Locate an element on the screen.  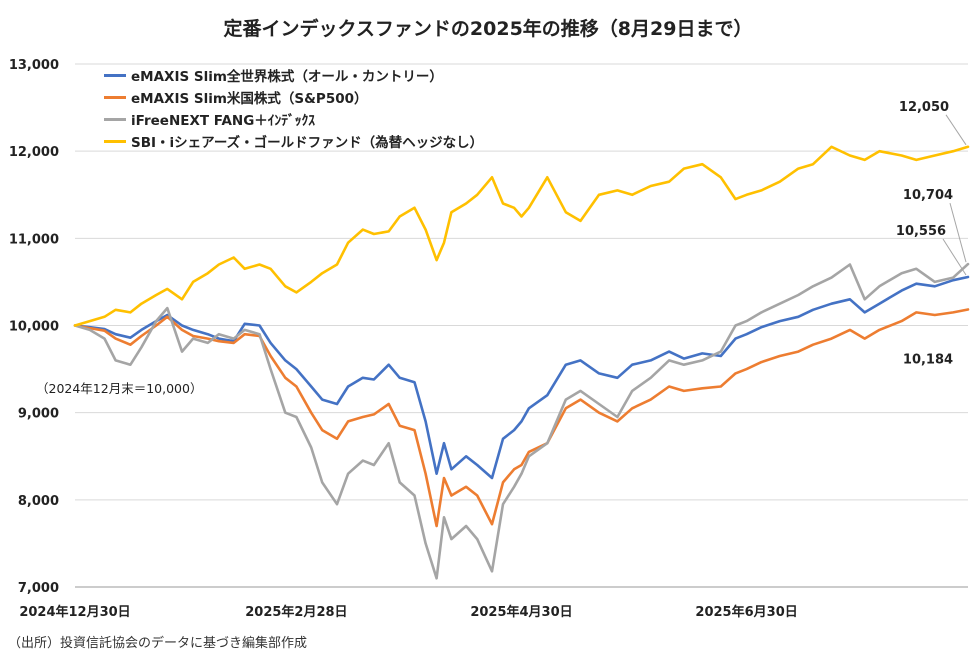
x-tick-label: 2025年4月30日 is located at coordinates (521, 612).